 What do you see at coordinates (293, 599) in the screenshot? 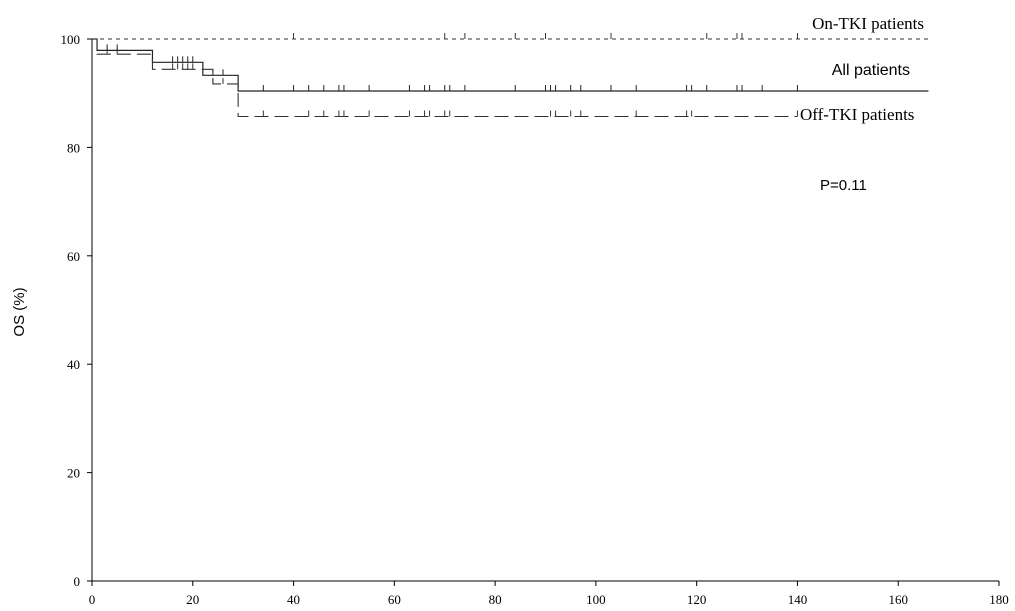
I see `x-tick-label: 40` at bounding box center [293, 599].